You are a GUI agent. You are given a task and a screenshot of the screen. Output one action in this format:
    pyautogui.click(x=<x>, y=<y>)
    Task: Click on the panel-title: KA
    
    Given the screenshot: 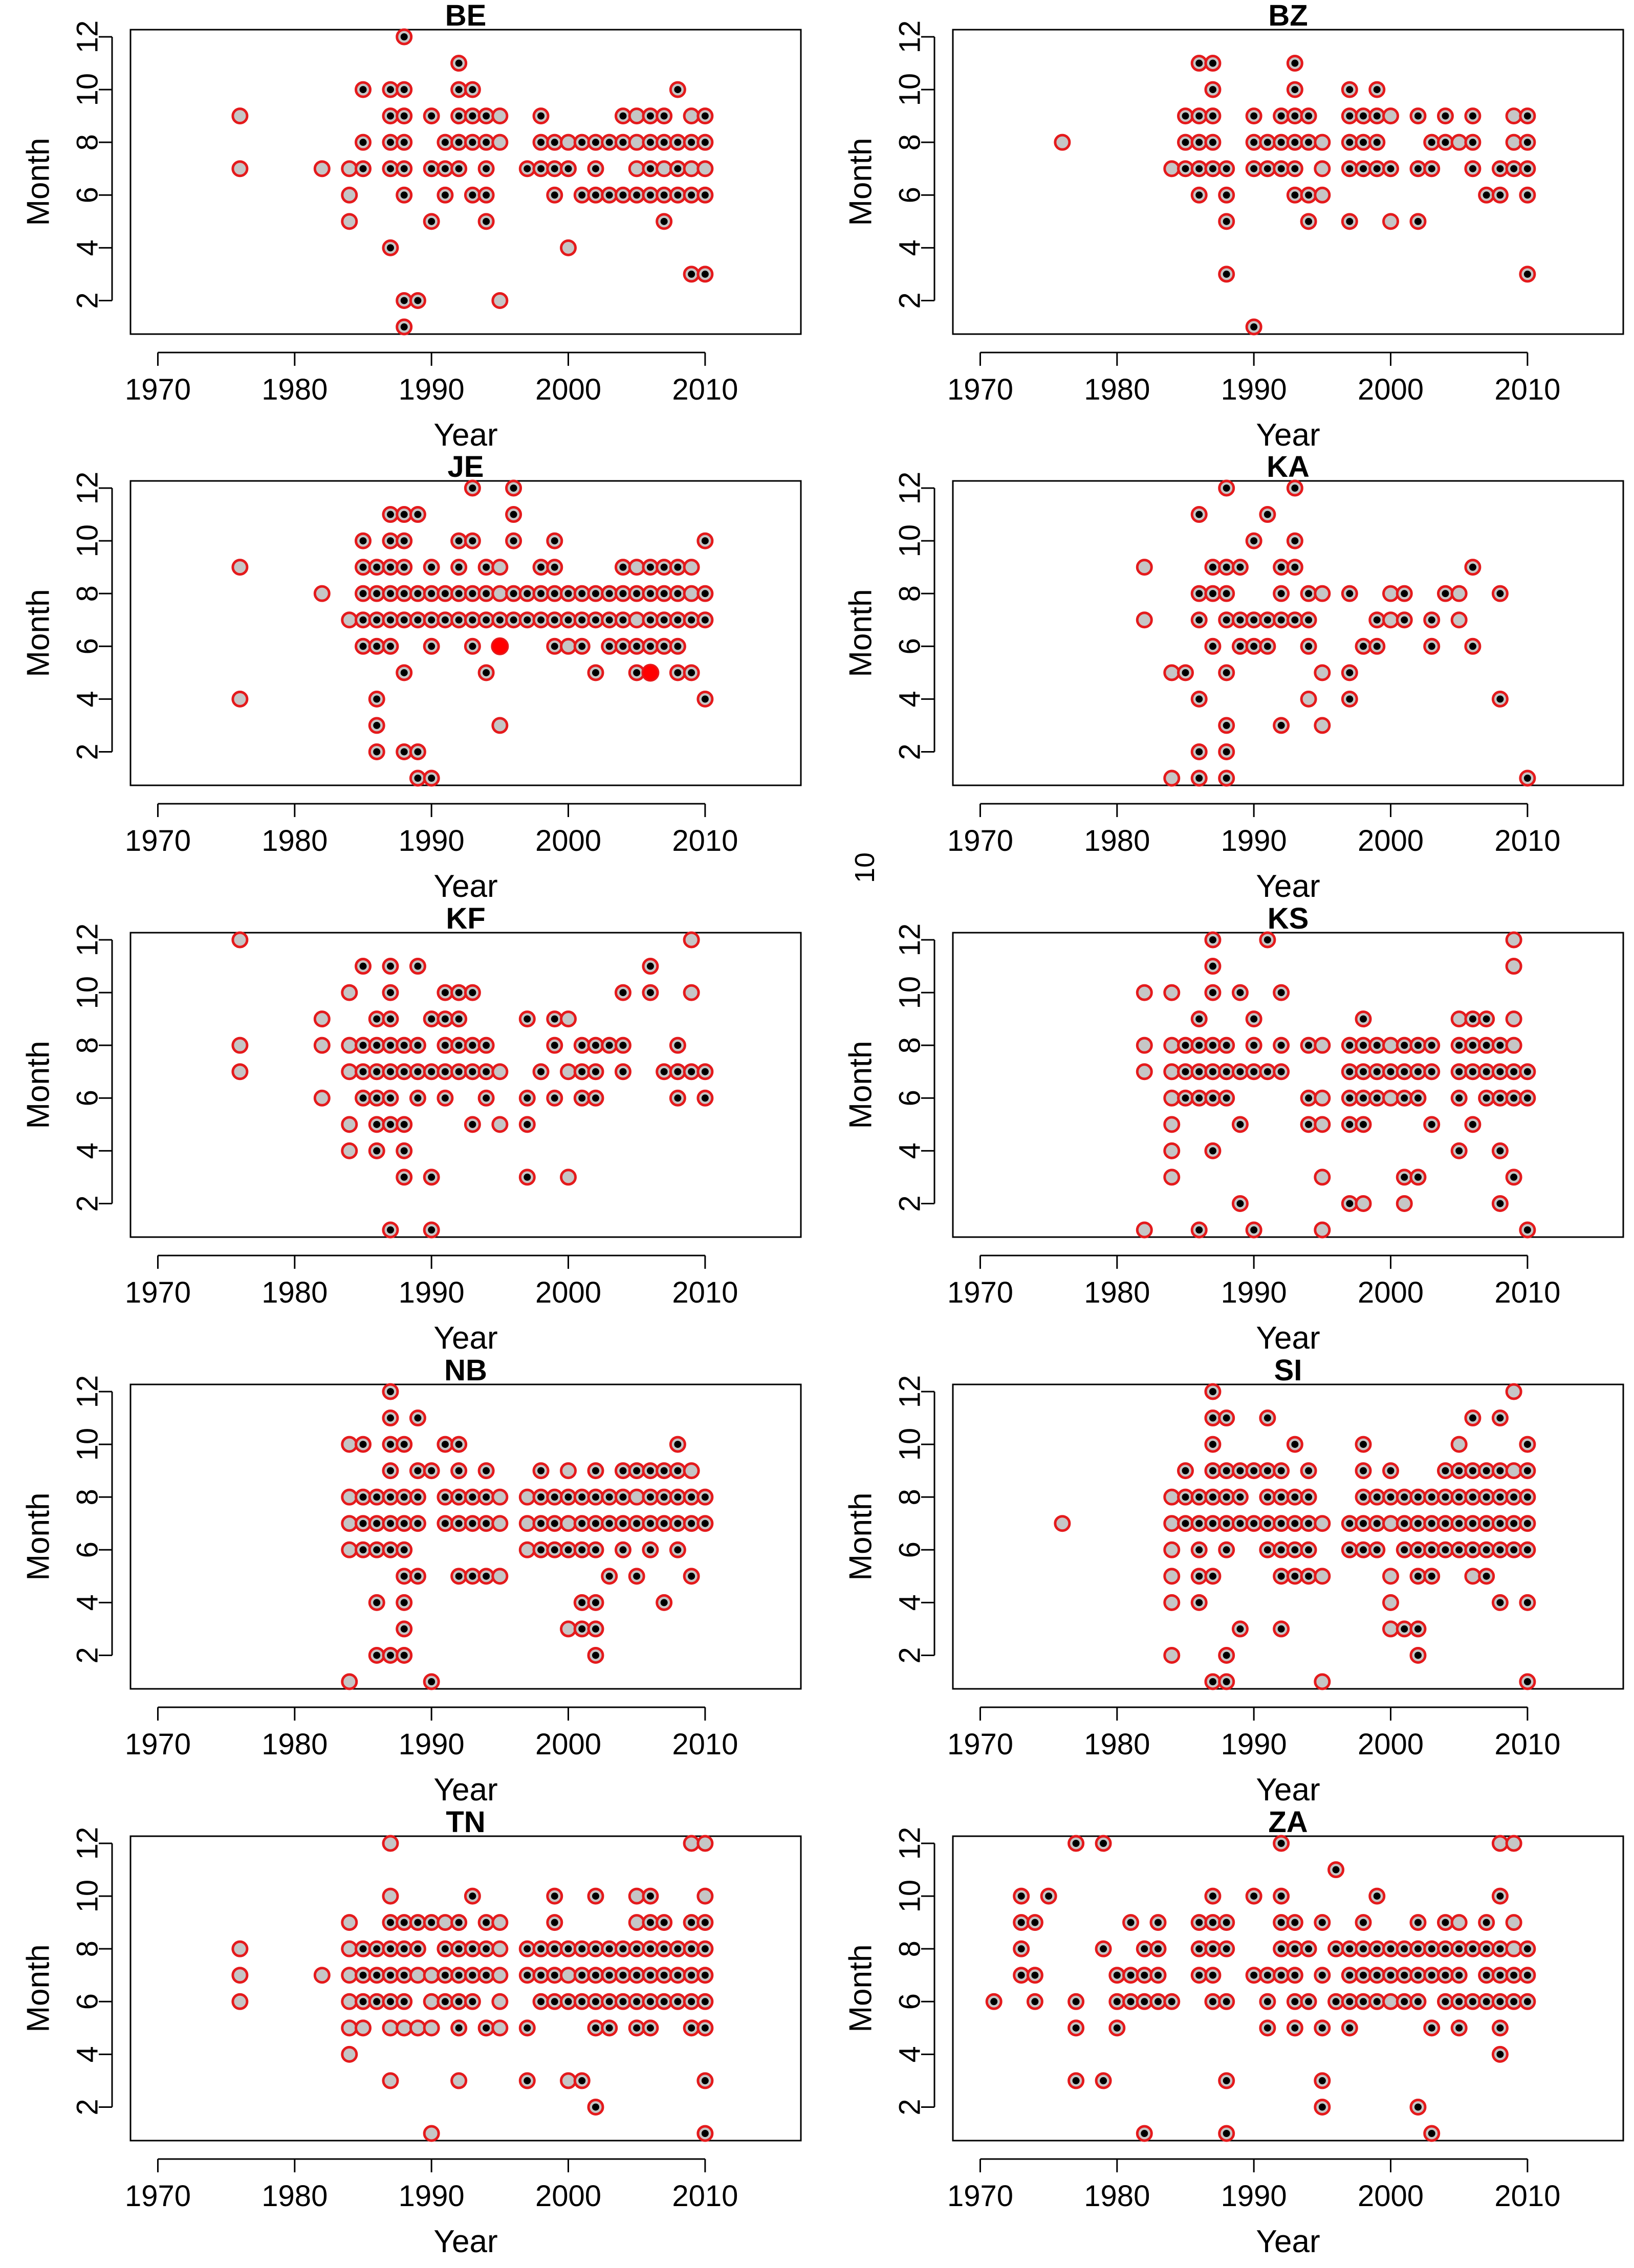 What is the action you would take?
    pyautogui.click(x=1289, y=466)
    